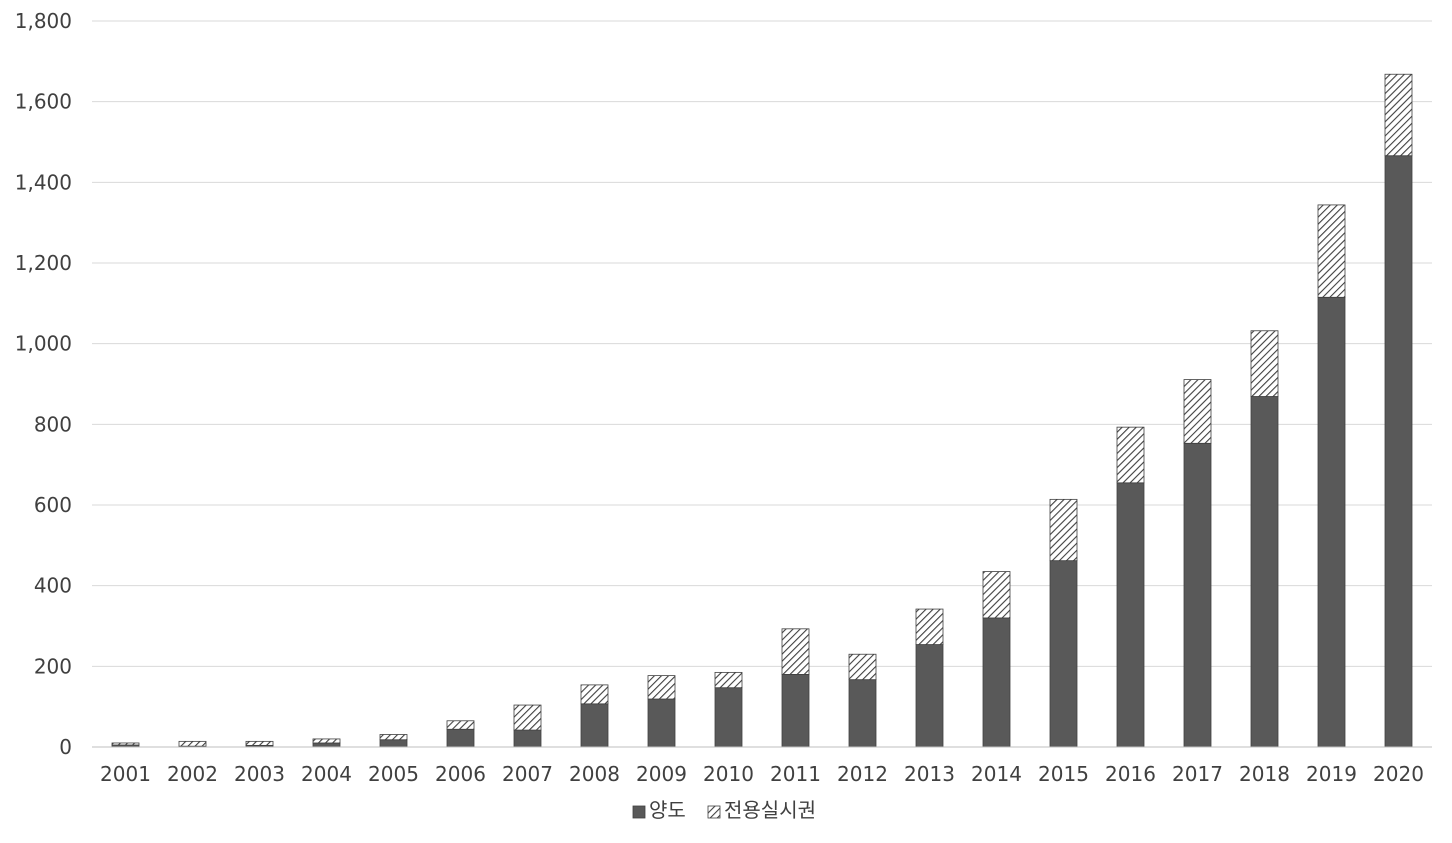  What do you see at coordinates (527, 774) in the screenshot?
I see `x-tick-label: 2007` at bounding box center [527, 774].